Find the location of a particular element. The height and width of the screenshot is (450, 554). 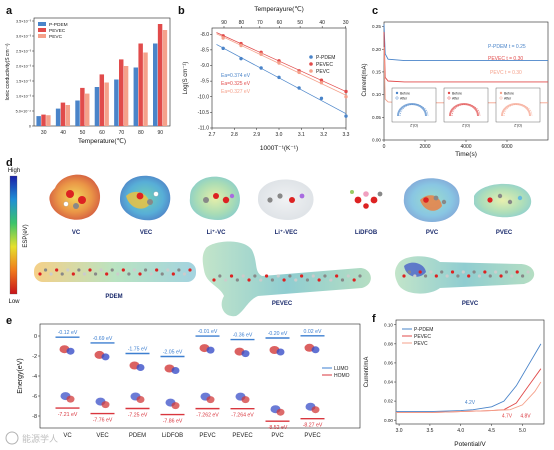

x-tick-label: 2.7 is located at coordinates (212, 135).